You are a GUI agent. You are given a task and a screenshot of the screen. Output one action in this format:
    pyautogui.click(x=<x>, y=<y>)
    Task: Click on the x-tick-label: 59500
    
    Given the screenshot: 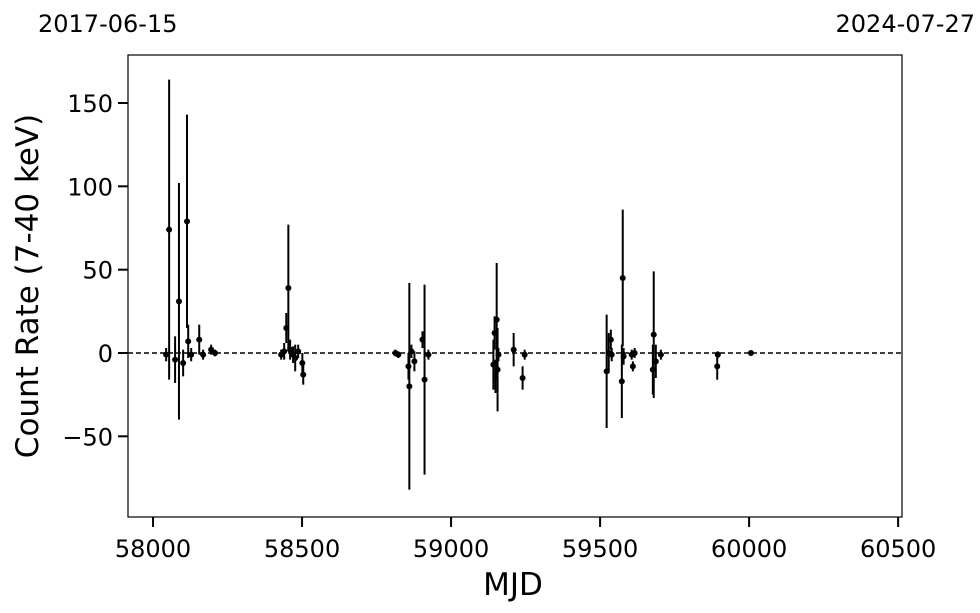 What is the action you would take?
    pyautogui.click(x=600, y=549)
    